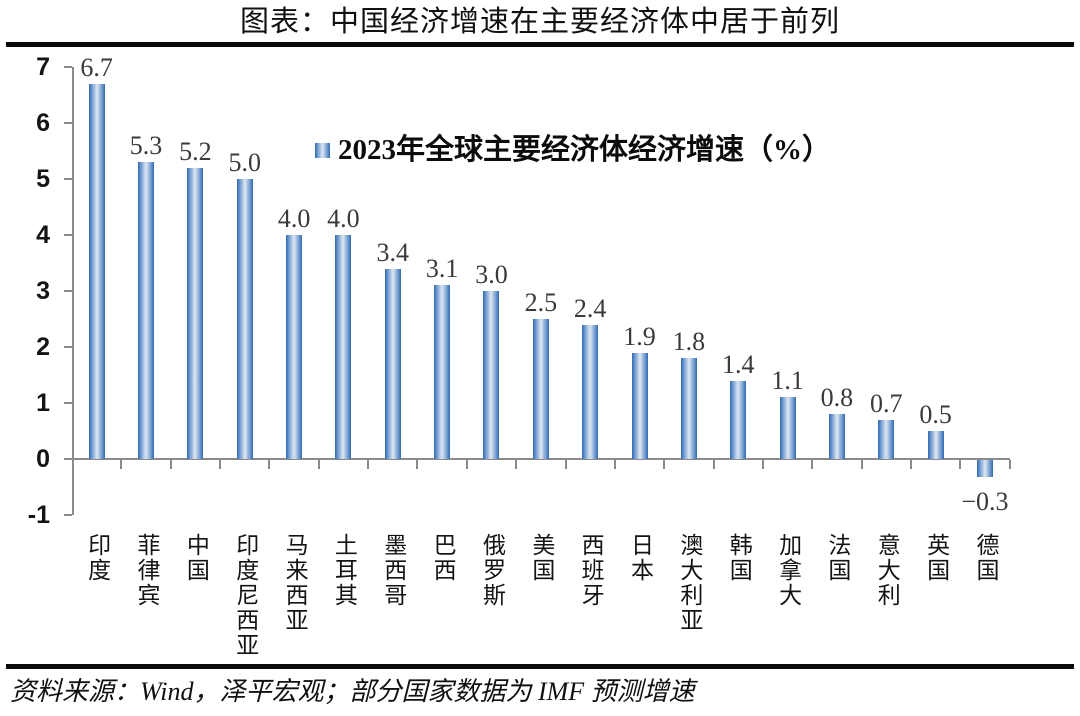  What do you see at coordinates (639, 405) in the screenshot?
I see `bar-日本` at bounding box center [639, 405].